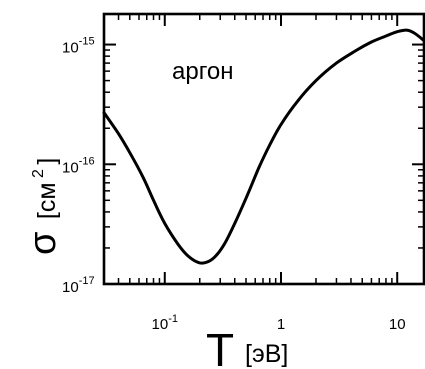 This screenshot has height=369, width=425. I want to click on x-tick-label: 1, so click(281, 324).